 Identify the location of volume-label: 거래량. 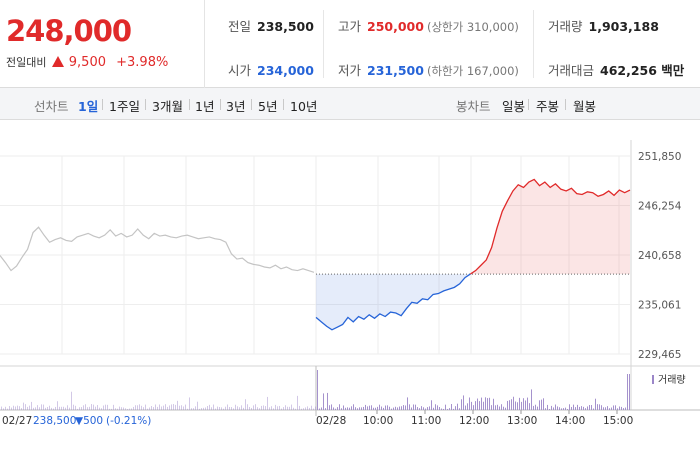
(565, 26).